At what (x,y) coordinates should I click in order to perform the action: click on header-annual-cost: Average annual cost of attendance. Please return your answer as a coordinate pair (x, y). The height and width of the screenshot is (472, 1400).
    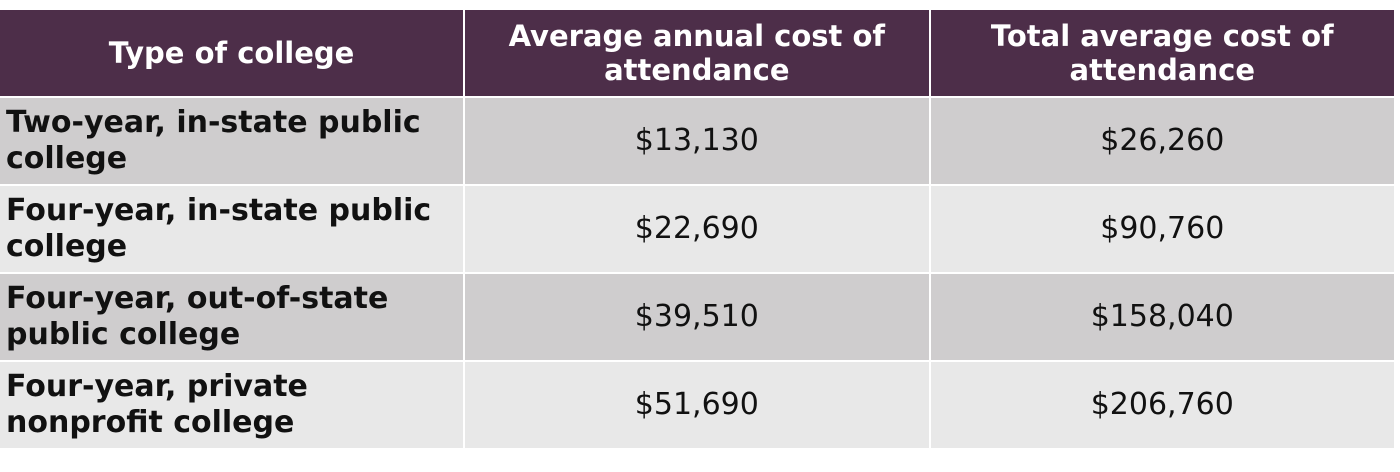
    Looking at the image, I should click on (697, 53).